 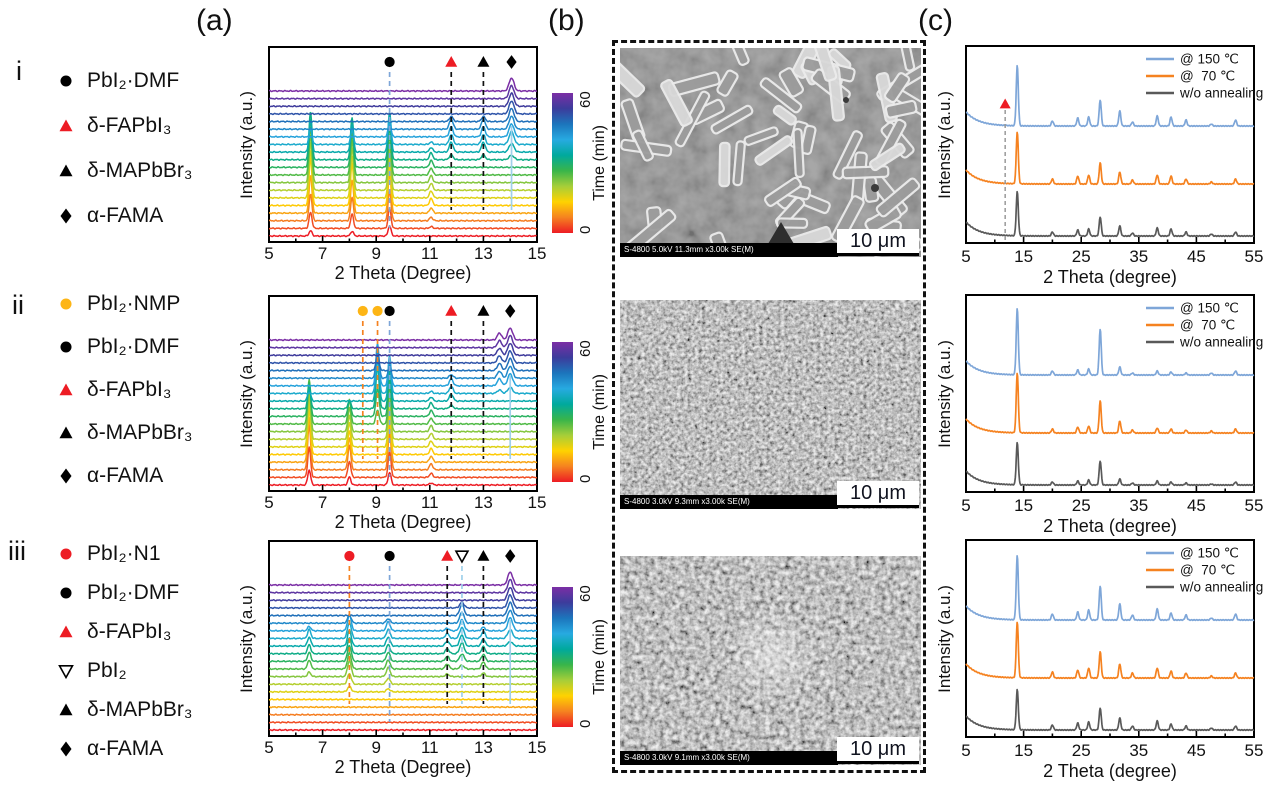 I want to click on legend-label: PbI₂·DMF, so click(x=133, y=80).